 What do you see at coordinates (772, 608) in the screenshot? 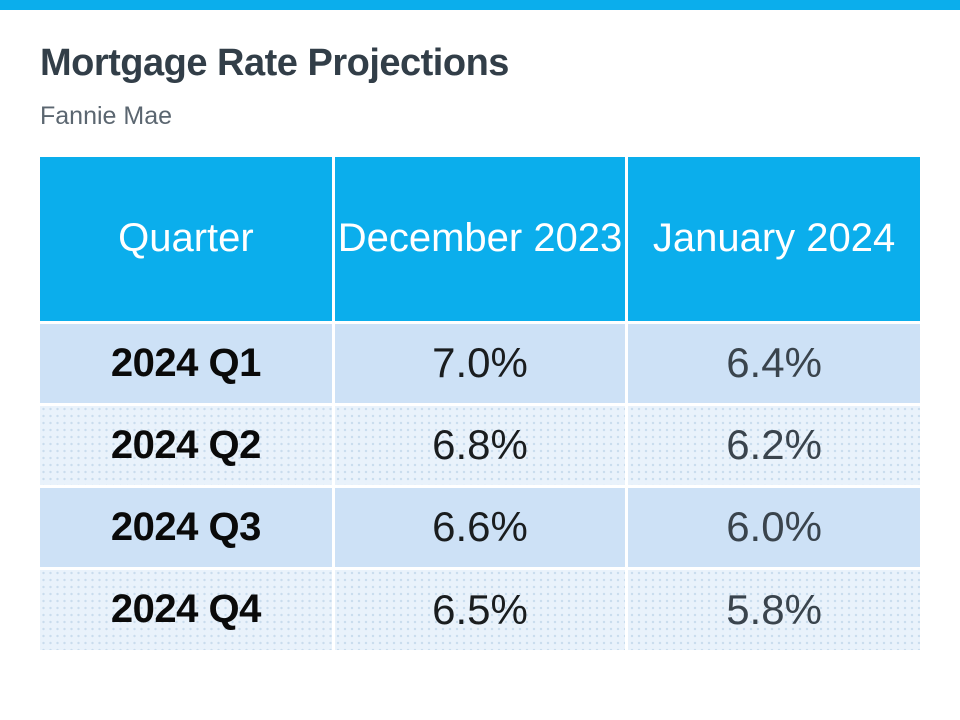
I see `january-value-cell: 5.8%` at bounding box center [772, 608].